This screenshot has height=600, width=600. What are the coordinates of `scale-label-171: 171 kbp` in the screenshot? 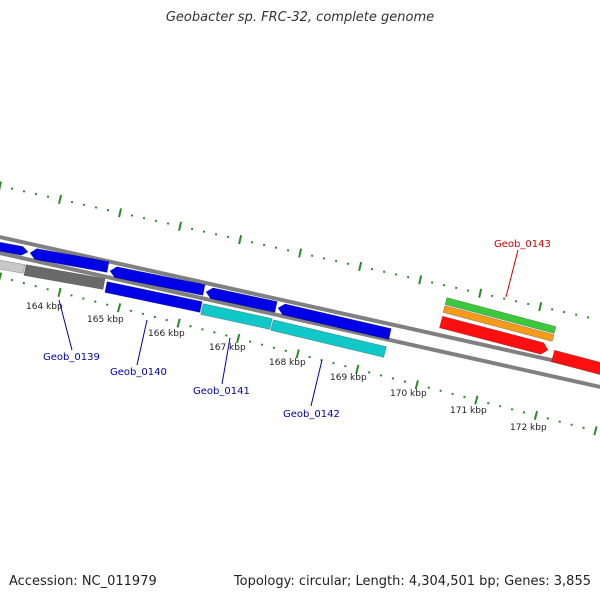 It's located at (468, 411).